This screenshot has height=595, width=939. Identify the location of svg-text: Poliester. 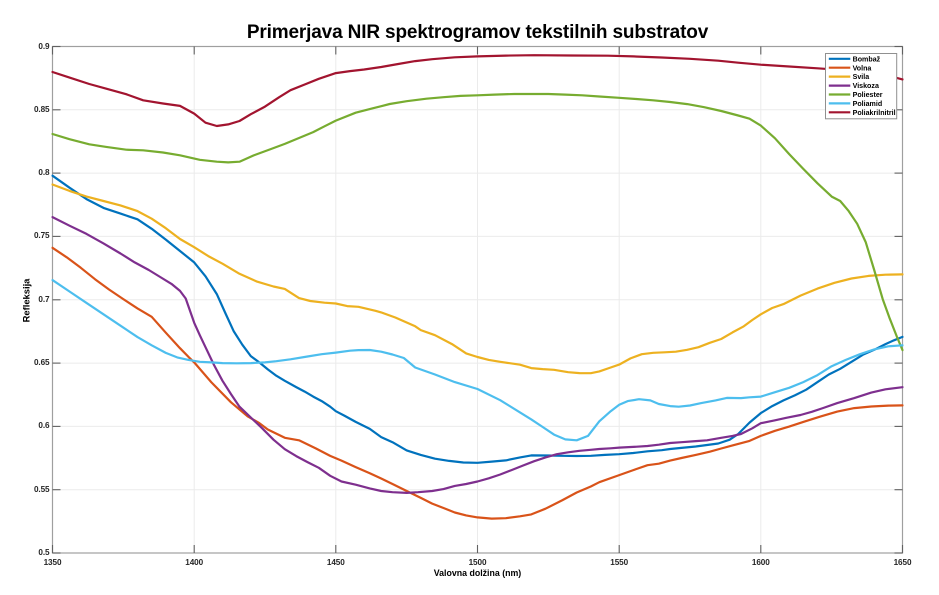
(868, 95).